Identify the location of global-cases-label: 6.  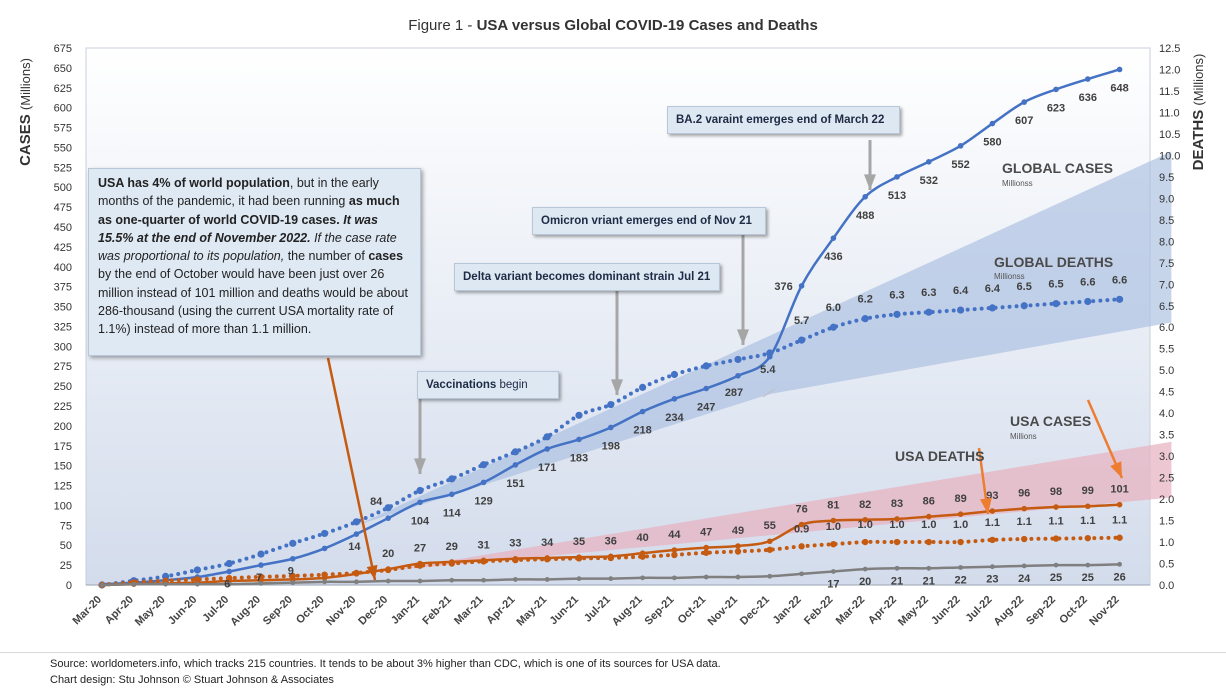
(227, 584).